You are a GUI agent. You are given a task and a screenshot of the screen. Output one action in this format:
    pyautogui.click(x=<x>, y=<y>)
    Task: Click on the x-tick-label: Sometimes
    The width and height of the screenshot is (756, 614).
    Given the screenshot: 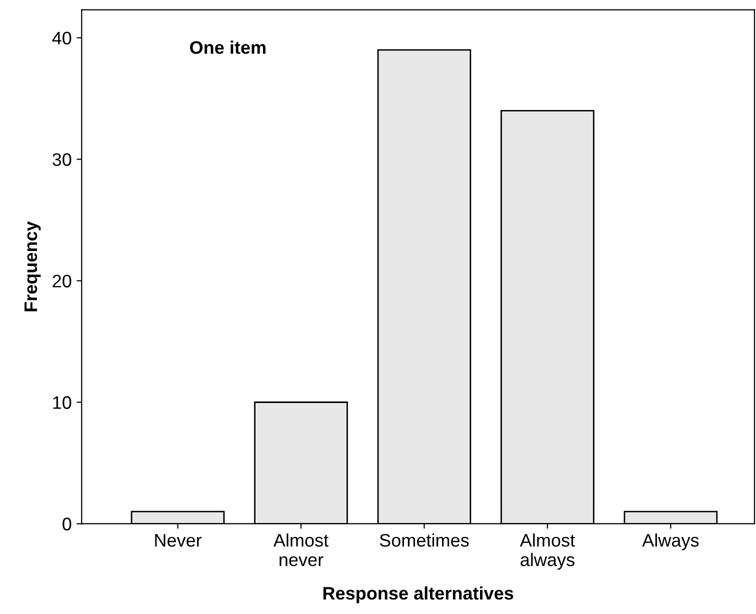 What is the action you would take?
    pyautogui.click(x=424, y=540)
    